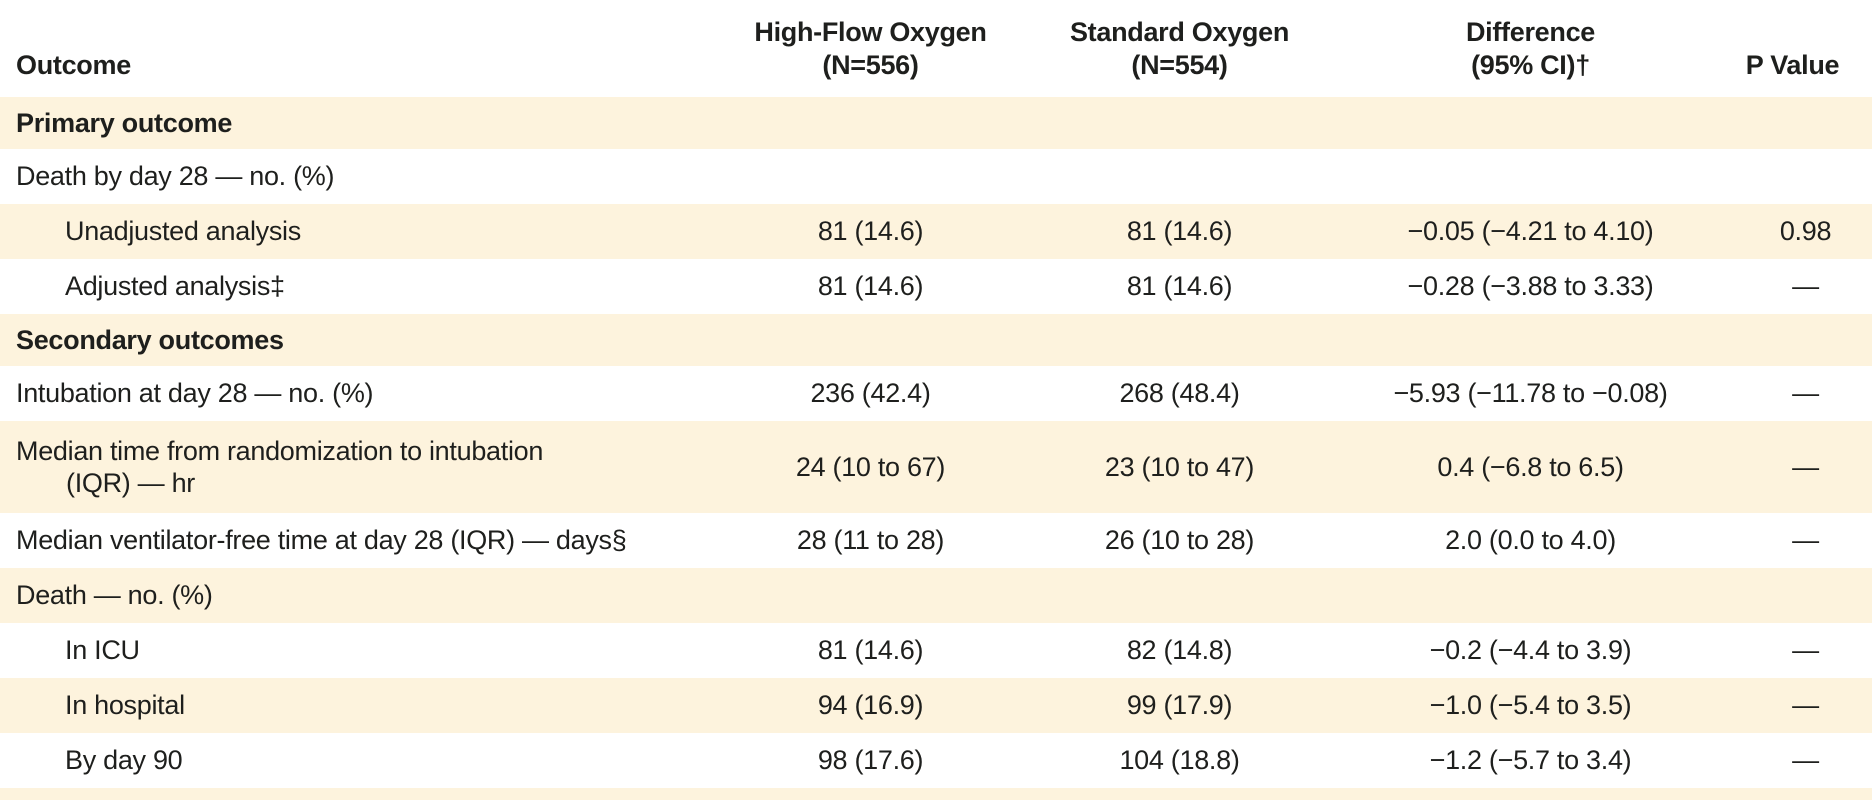 The width and height of the screenshot is (1872, 800). I want to click on outcome-label-line2: (IQR) — hr, so click(130, 483).